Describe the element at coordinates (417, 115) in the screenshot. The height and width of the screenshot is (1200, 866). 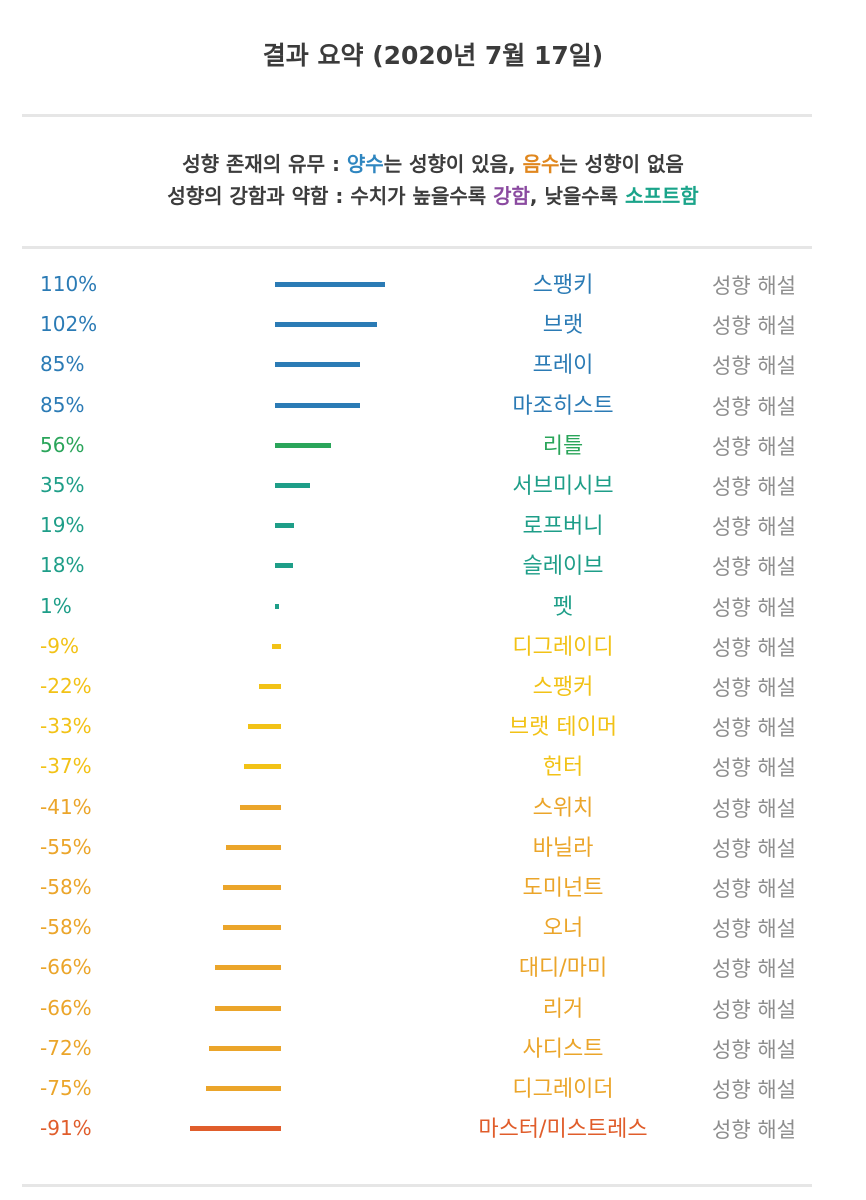
I see `divider-top` at that location.